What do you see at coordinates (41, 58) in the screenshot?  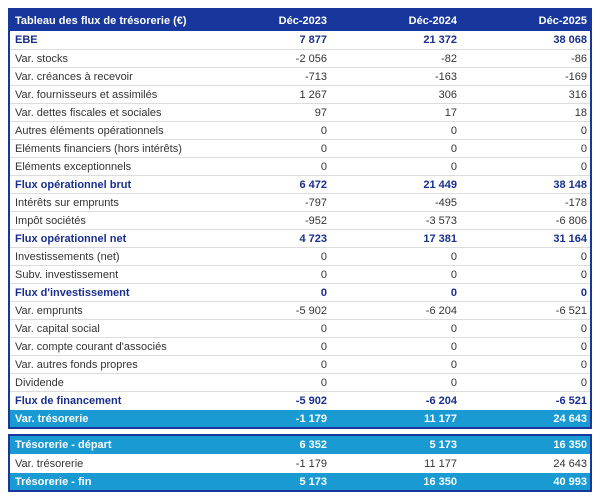 I see `row-label: Var. stocks` at bounding box center [41, 58].